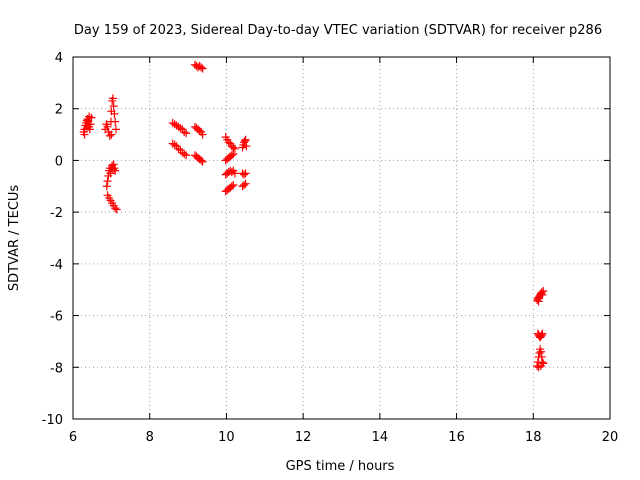 This screenshot has width=640, height=480. What do you see at coordinates (226, 437) in the screenshot?
I see `x-tick-label: 10` at bounding box center [226, 437].